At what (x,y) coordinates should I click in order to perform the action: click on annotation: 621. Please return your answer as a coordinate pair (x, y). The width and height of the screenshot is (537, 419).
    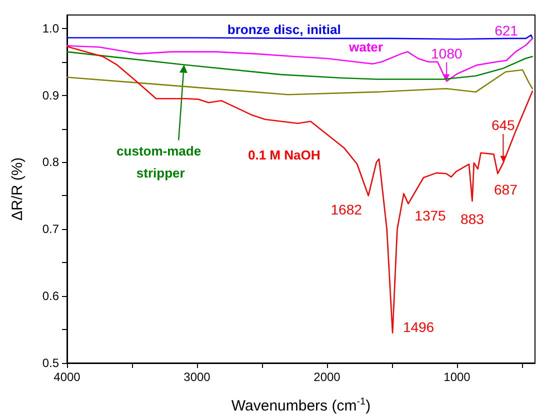
    Looking at the image, I should click on (506, 30).